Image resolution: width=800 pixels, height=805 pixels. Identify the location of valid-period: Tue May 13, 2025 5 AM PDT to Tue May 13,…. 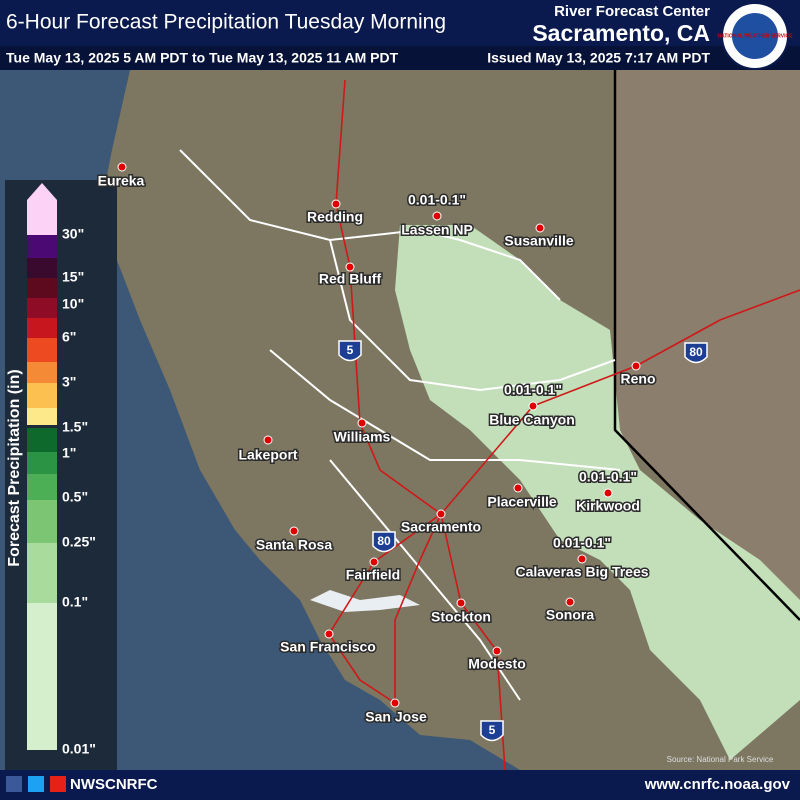
(202, 58).